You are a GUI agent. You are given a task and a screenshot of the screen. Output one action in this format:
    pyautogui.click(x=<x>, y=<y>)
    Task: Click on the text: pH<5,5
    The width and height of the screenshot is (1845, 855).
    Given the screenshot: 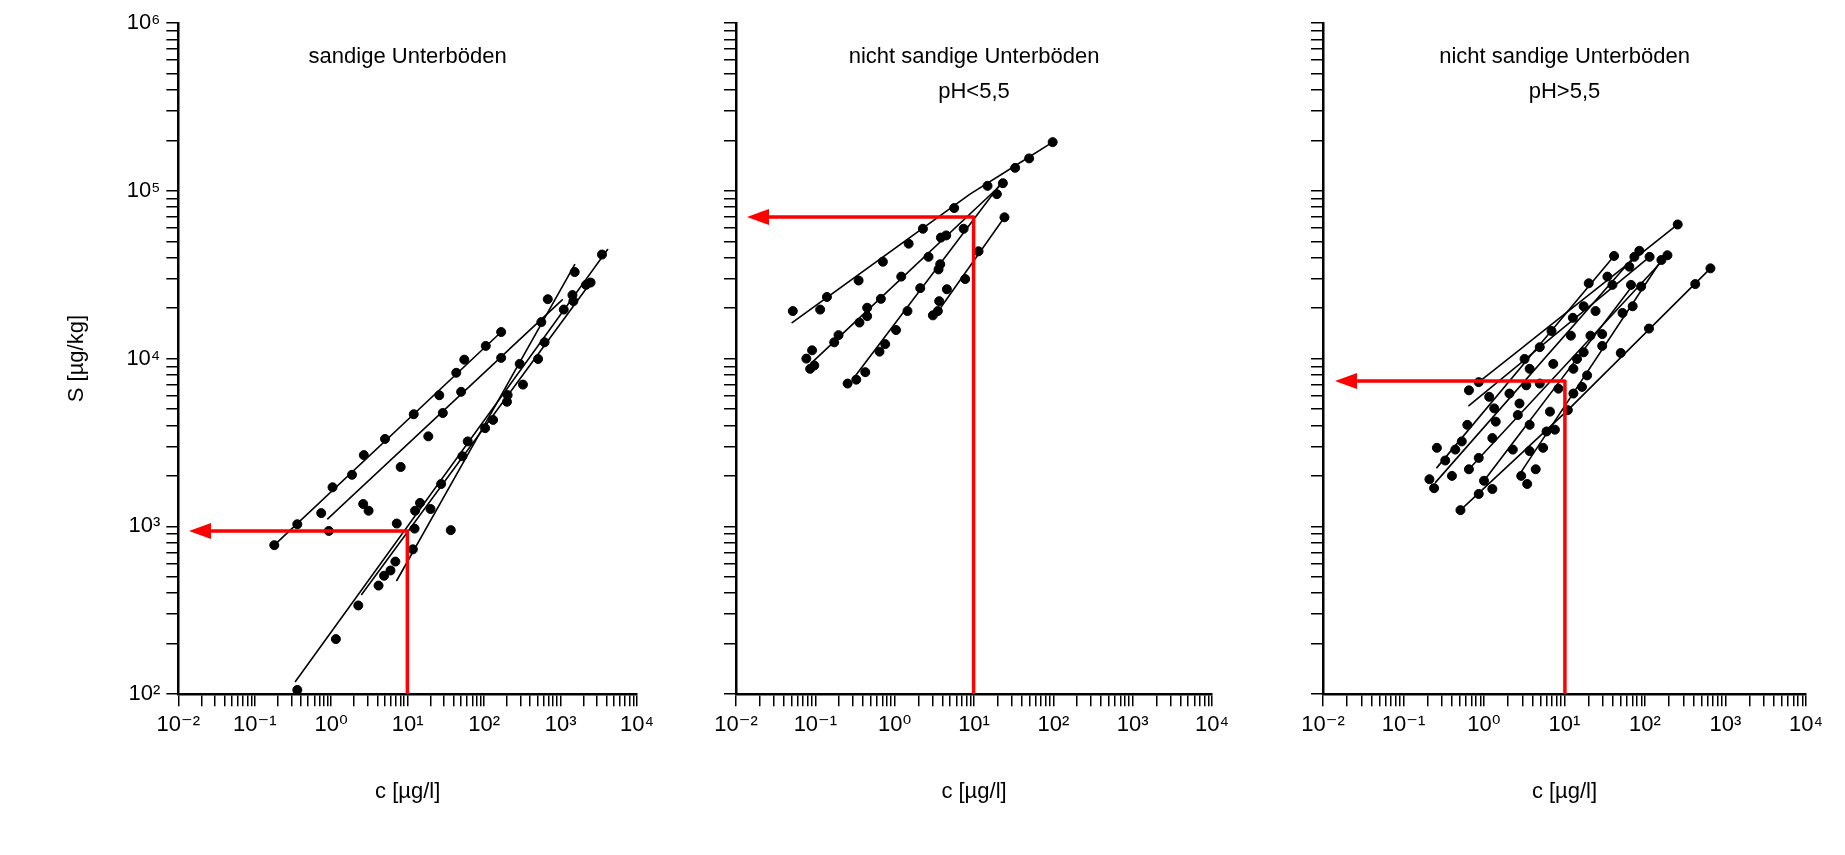 What is the action you would take?
    pyautogui.click(x=974, y=90)
    